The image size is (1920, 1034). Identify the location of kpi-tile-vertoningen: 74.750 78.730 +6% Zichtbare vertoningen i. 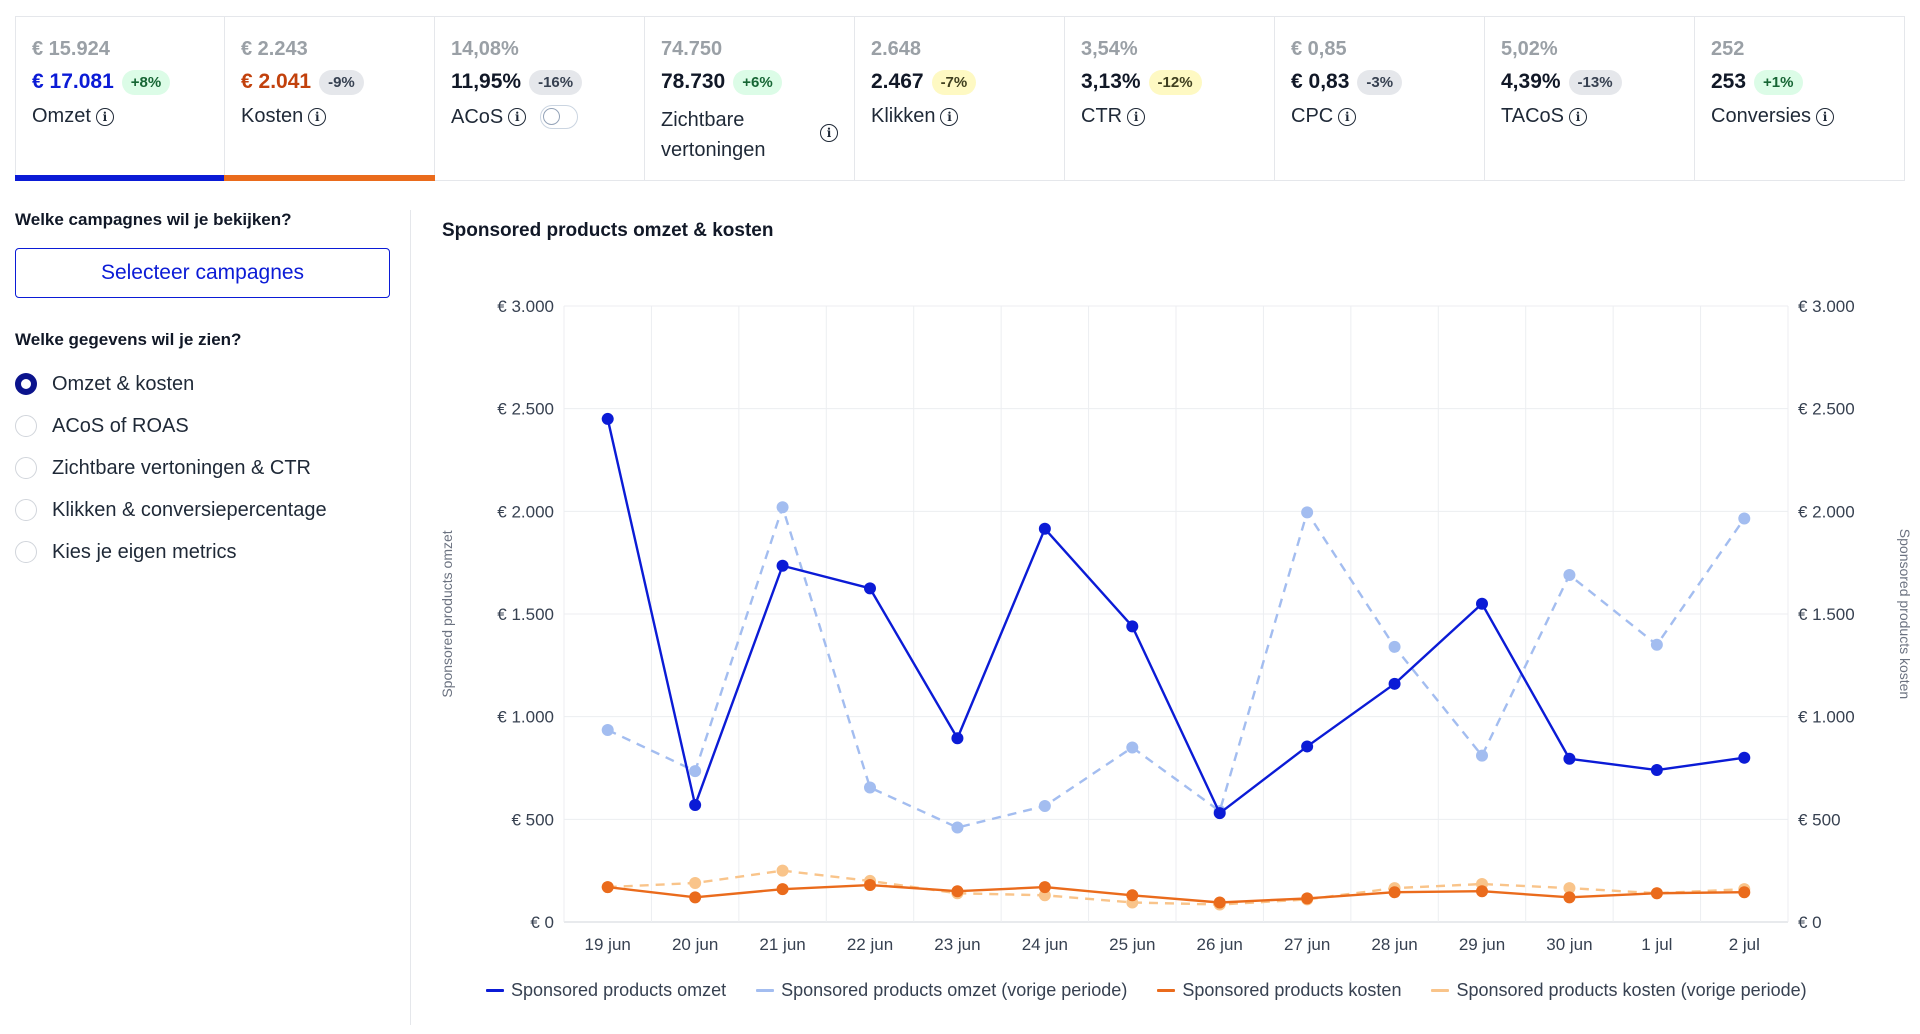
(750, 98).